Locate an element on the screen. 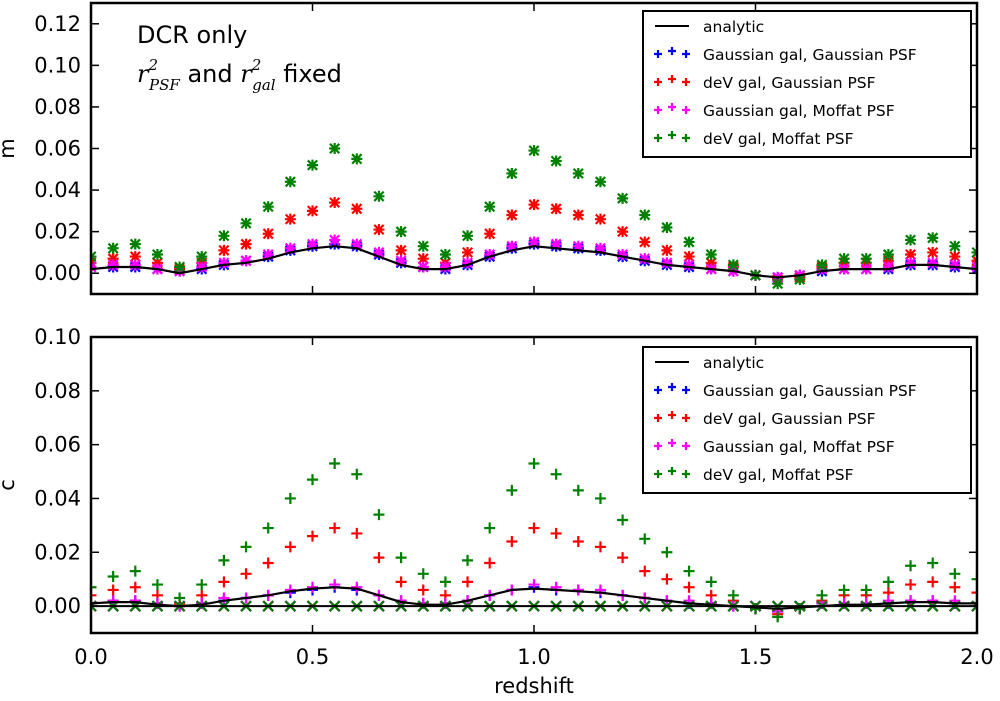  legend-item: Gaussian gal, Gaussian PSF is located at coordinates (785, 391).